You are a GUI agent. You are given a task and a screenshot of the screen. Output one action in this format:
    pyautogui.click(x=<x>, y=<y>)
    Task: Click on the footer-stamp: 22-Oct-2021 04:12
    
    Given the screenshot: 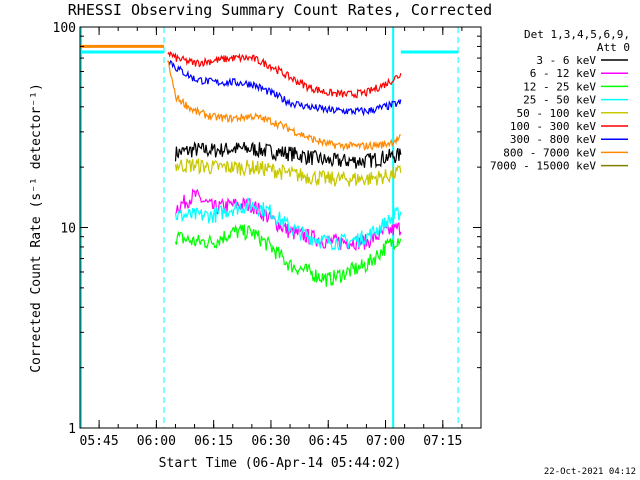 What is the action you would take?
    pyautogui.click(x=590, y=472)
    